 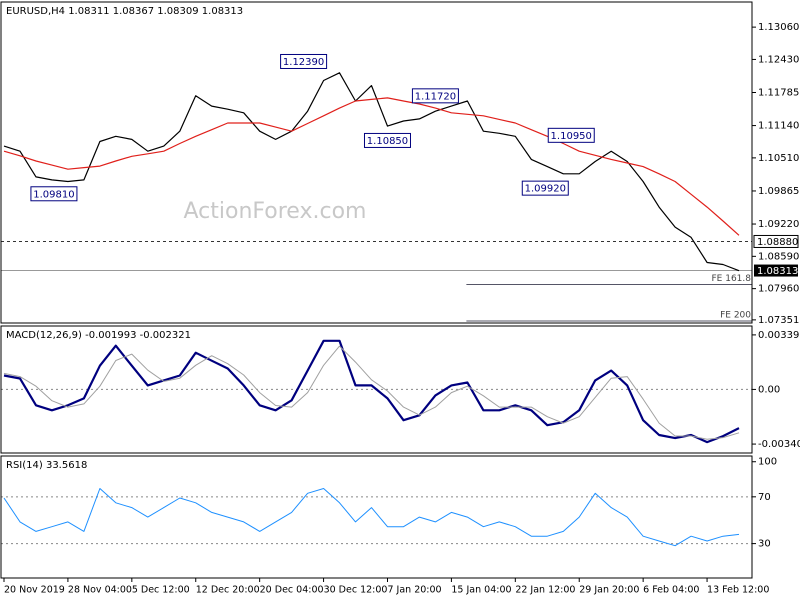 I want to click on y-tick-label: 1.11785, so click(x=778, y=93).